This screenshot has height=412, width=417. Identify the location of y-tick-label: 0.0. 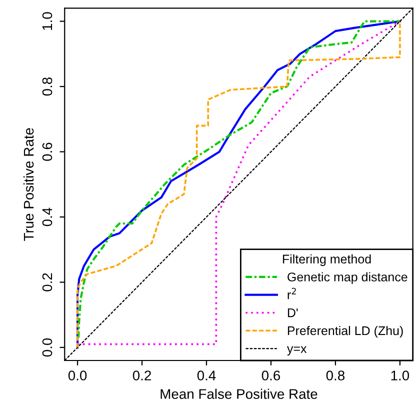
(47, 347).